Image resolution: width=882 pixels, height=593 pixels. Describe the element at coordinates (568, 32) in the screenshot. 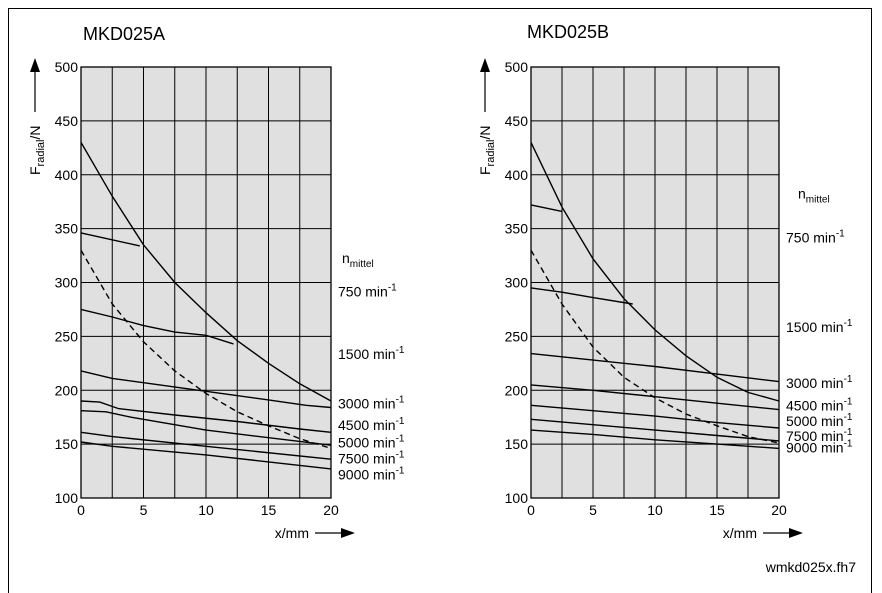

I see `chart-title: MKD025B` at that location.